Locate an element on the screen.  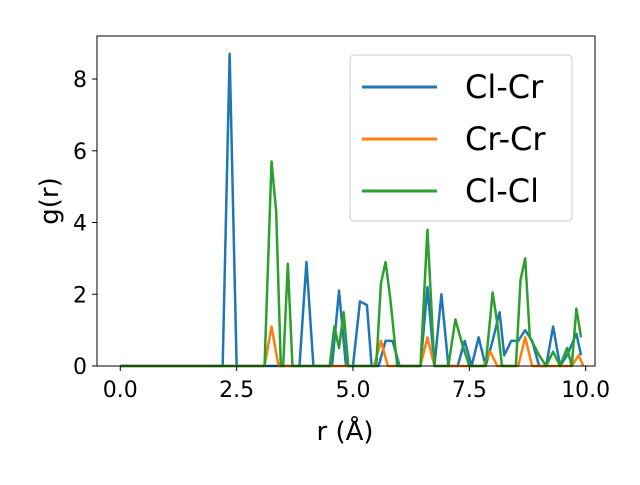
x-tick-label: 7.5 is located at coordinates (469, 390).